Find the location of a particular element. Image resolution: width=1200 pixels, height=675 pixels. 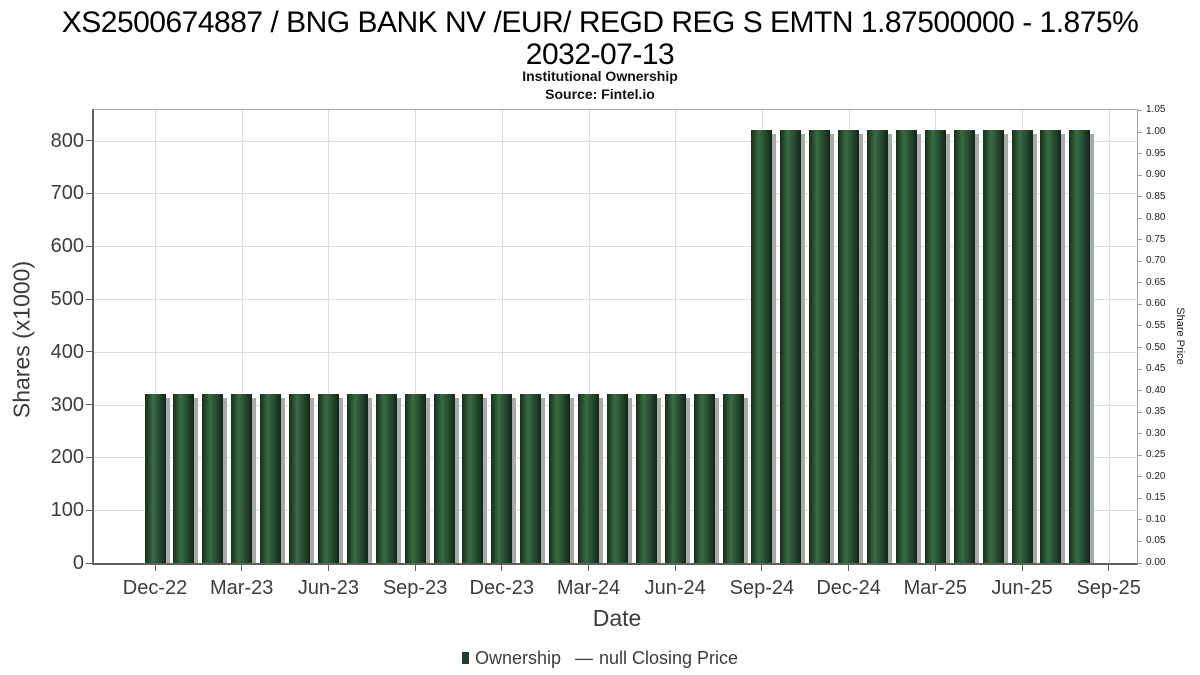

y-tick-label-left: 0 is located at coordinates (78, 563).